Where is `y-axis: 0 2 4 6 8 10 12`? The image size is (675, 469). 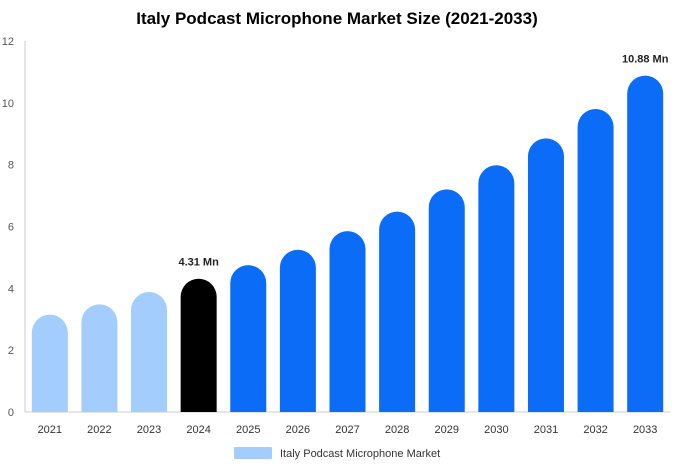 y-axis: 0 2 4 6 8 10 12 is located at coordinates (14, 227).